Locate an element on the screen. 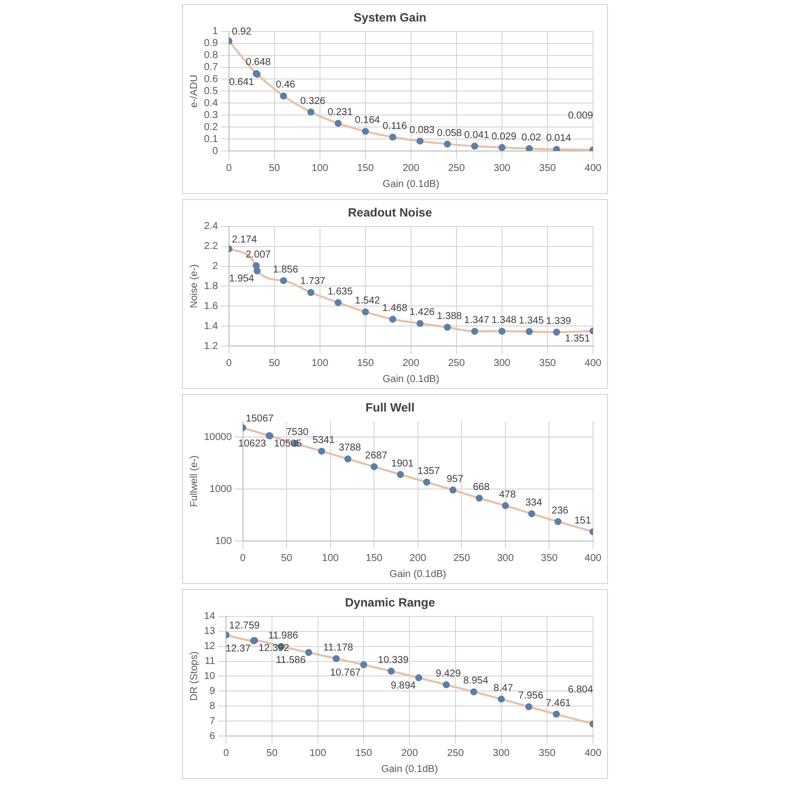  data-label: 10.767 is located at coordinates (346, 672).